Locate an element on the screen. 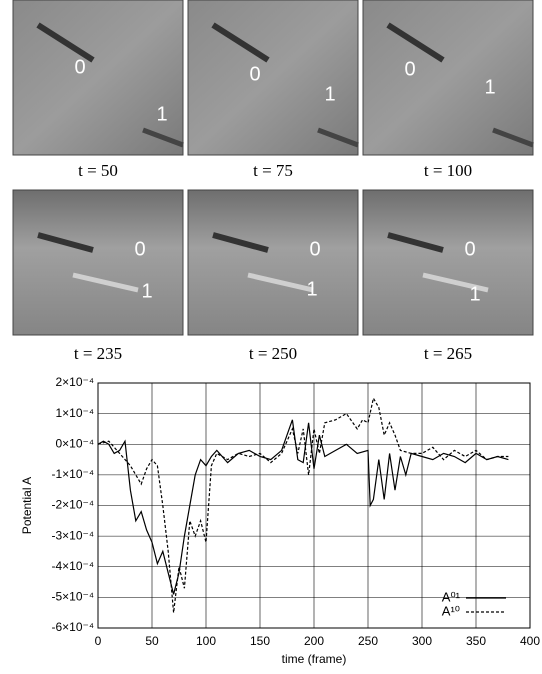 This screenshot has height=674, width=542. x-tick-label: 300 is located at coordinates (422, 641).